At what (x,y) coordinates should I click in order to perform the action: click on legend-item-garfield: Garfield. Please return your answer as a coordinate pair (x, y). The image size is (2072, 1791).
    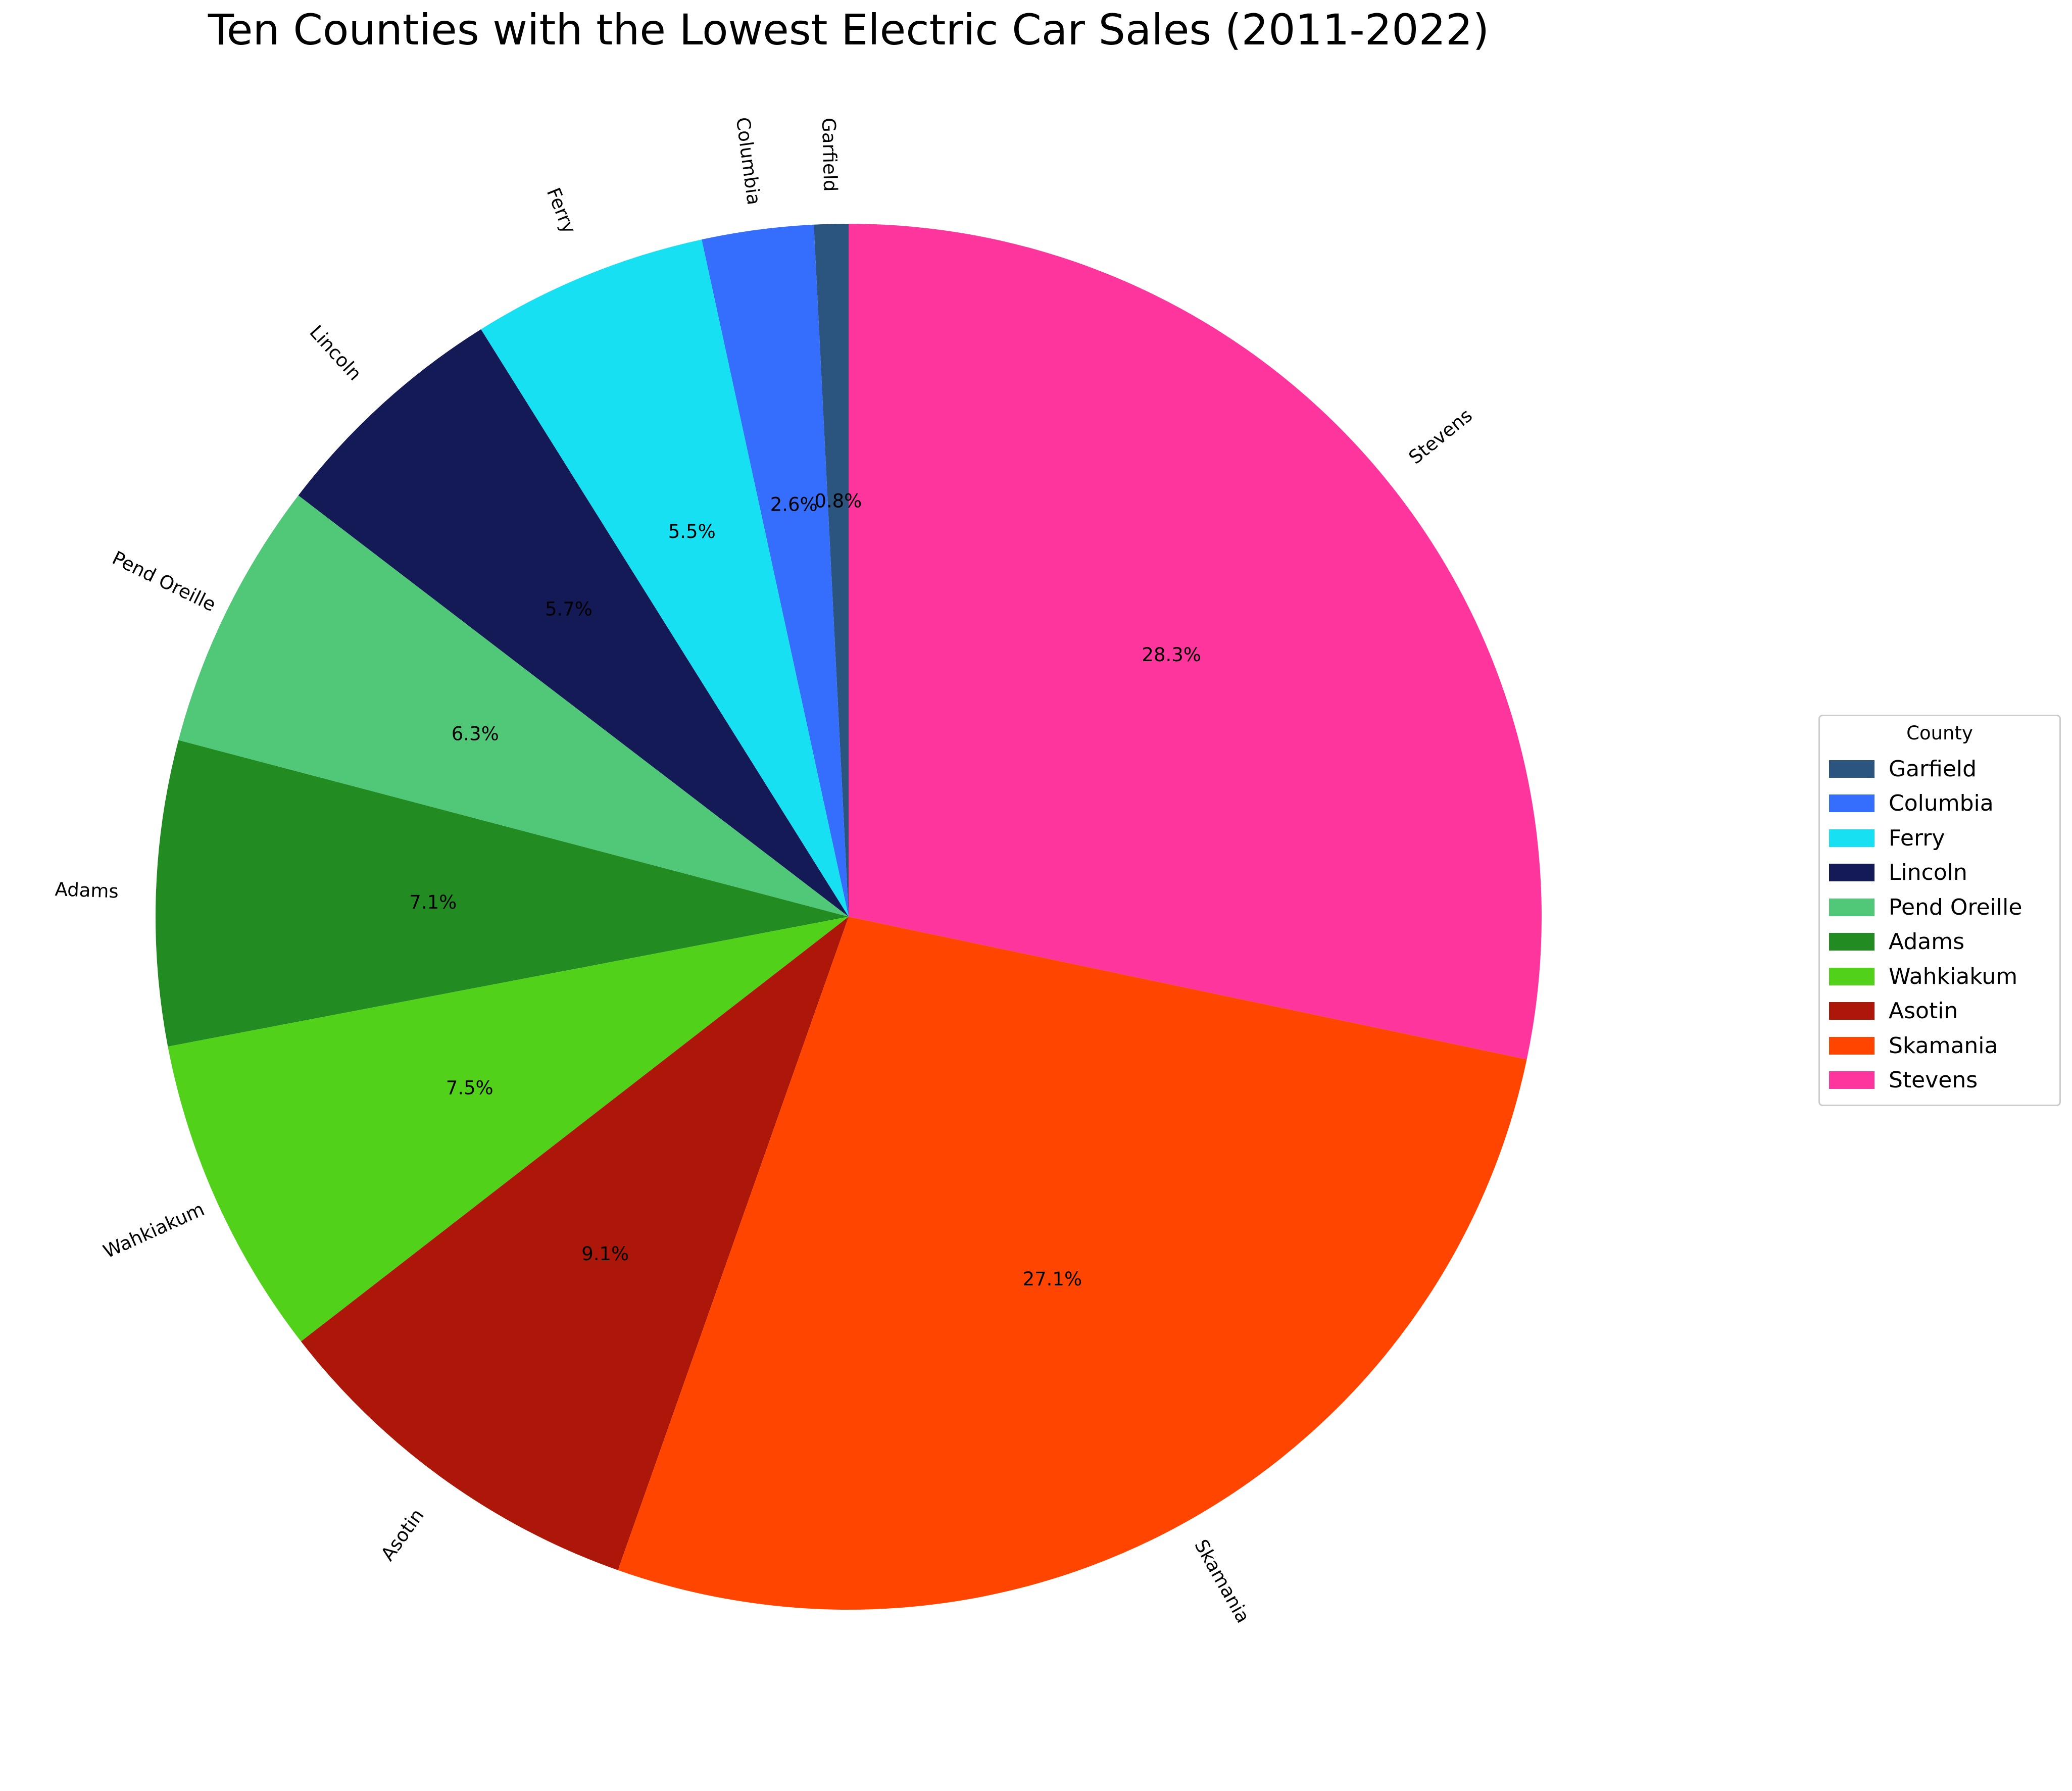
    Looking at the image, I should click on (1939, 769).